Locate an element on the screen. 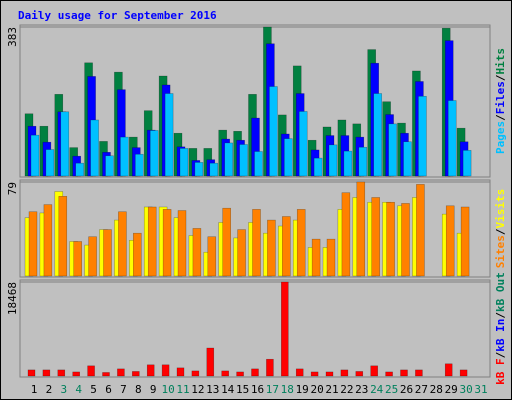 The image size is (512, 400). y-tick-label: 79 is located at coordinates (12, 188).